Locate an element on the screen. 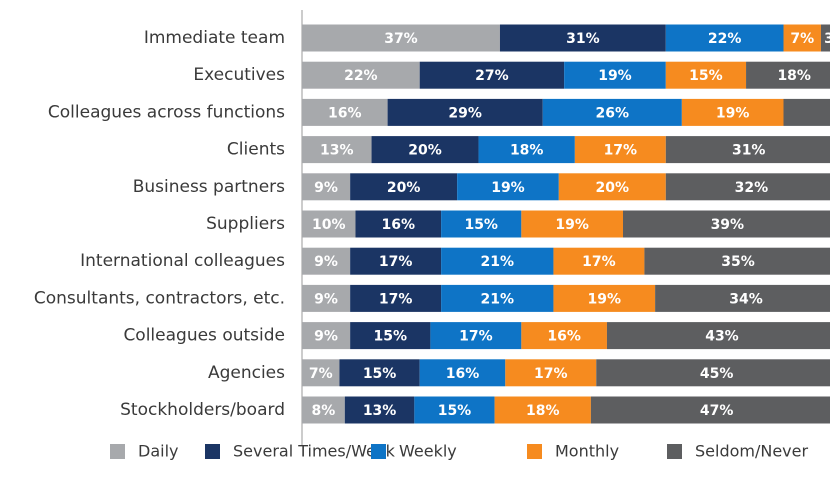  value-label: 7% is located at coordinates (321, 374).